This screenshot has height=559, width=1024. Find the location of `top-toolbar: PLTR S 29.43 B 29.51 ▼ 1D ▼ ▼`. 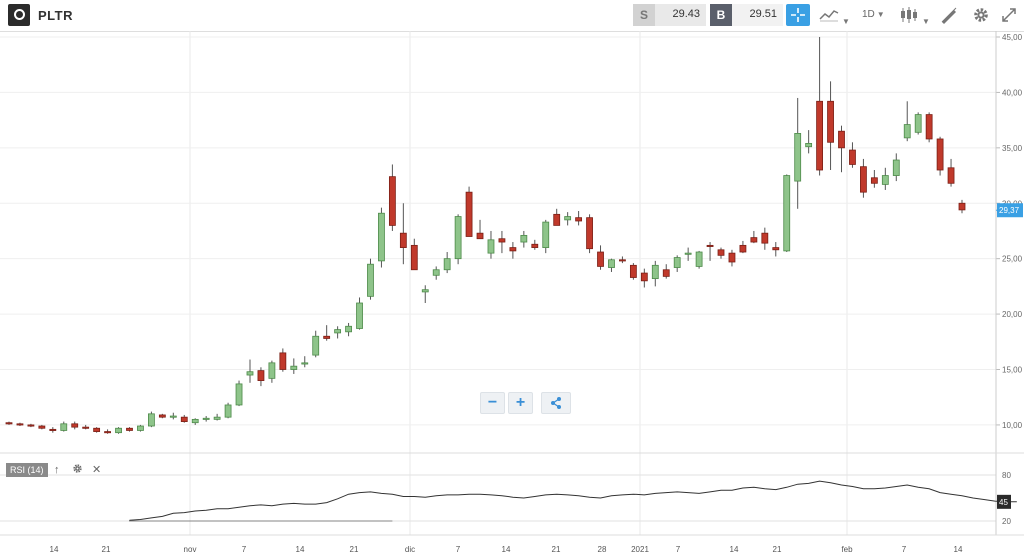

top-toolbar: PLTR S 29.43 B 29.51 ▼ 1D ▼ ▼ is located at coordinates (512, 16).